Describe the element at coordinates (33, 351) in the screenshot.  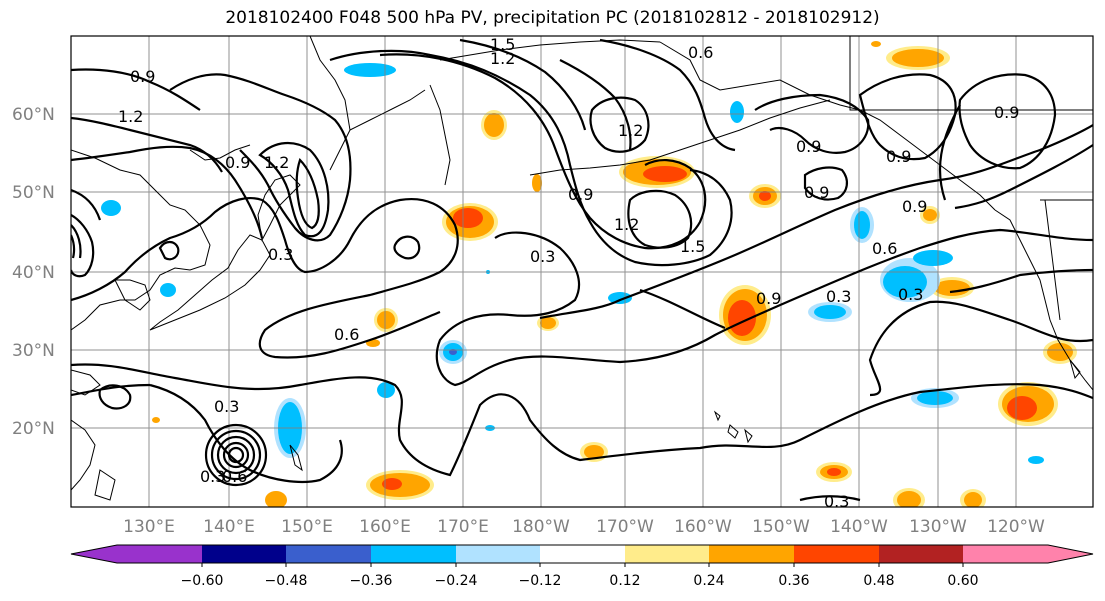
I see `lat-label-30n: 30°N` at that location.